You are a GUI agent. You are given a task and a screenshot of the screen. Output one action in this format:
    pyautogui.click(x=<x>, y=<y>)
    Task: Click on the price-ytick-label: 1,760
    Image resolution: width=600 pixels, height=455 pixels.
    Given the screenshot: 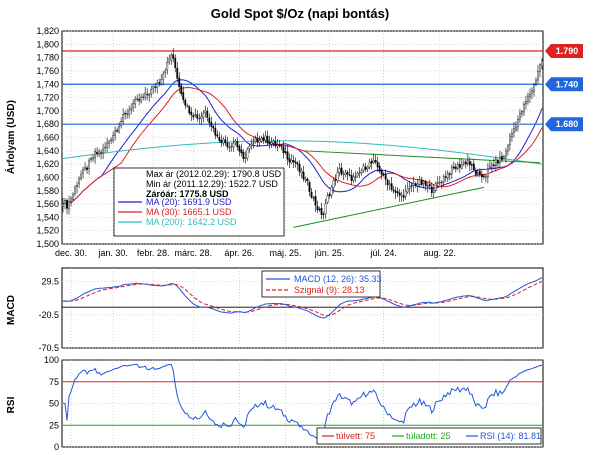 What is the action you would take?
    pyautogui.click(x=47, y=71)
    